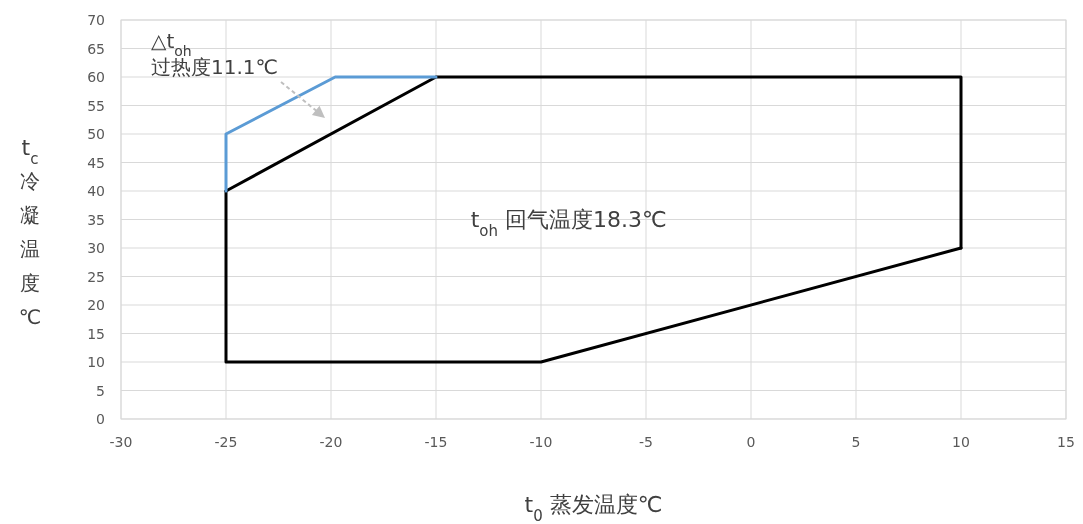 The width and height of the screenshot is (1083, 524). I want to click on y-tick-label: 50, so click(96, 134).